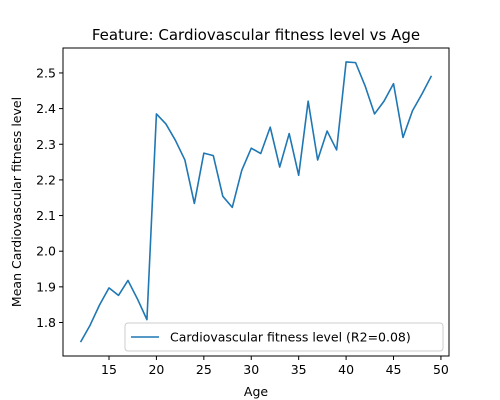 This screenshot has height=400, width=500. Describe the element at coordinates (46, 144) in the screenshot. I see `y-tick-label: 2.3` at that location.